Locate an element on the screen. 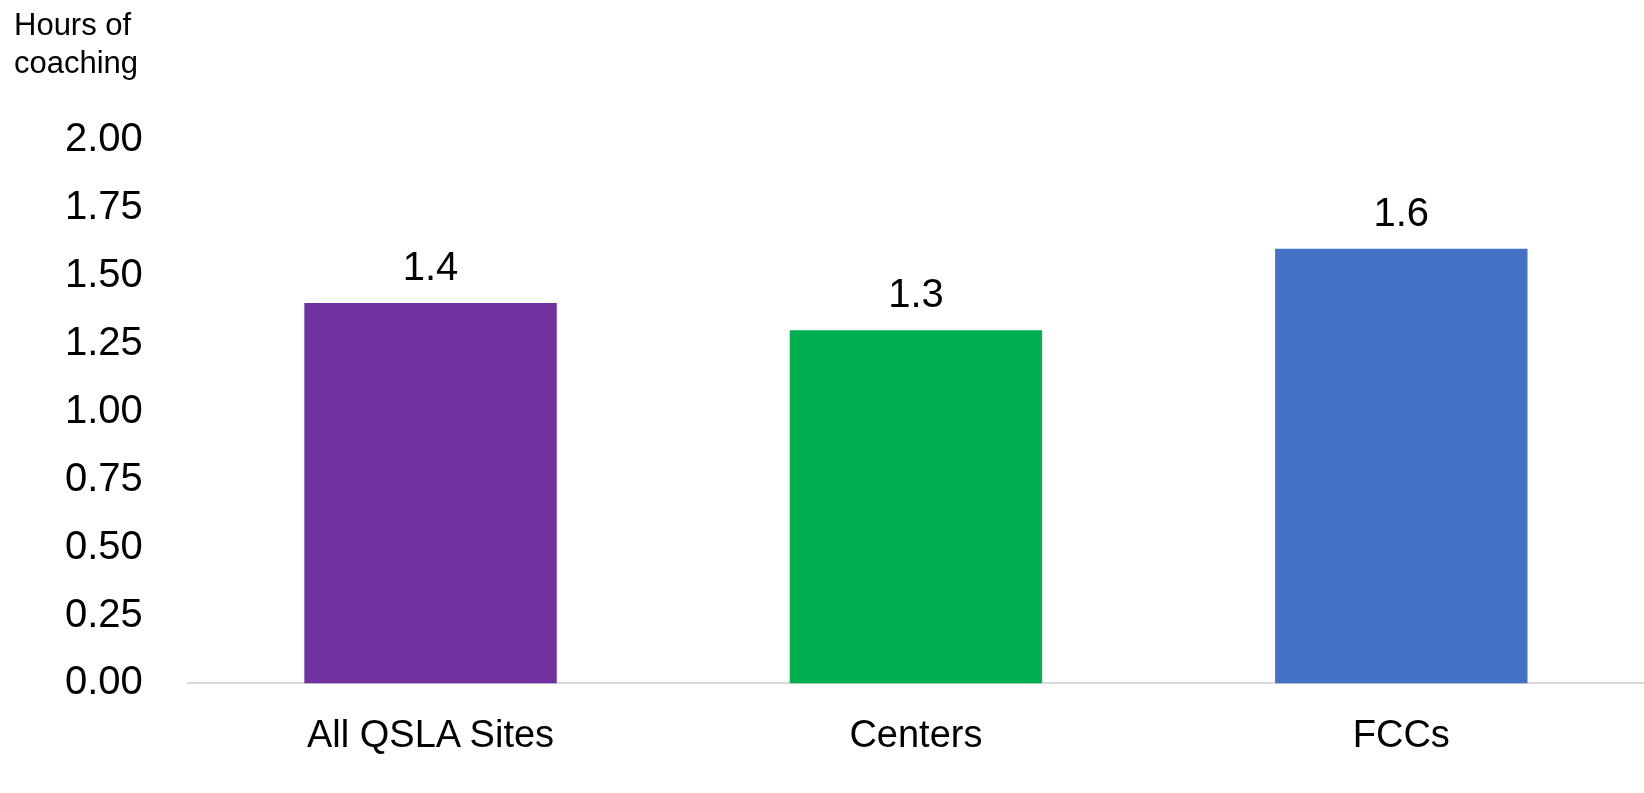  y-tick-label: 0.25 is located at coordinates (103, 612).